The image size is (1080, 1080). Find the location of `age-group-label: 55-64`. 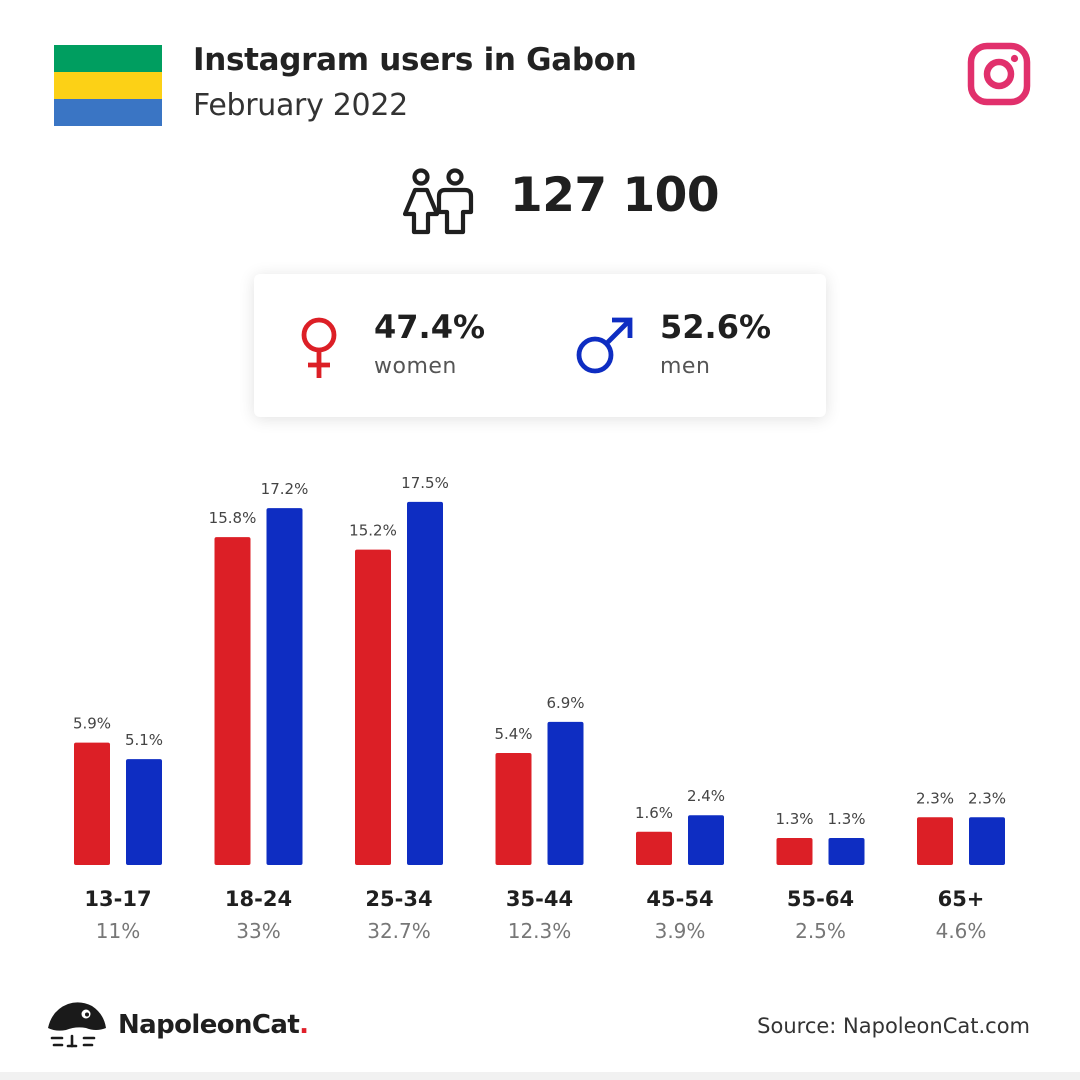

age-group-label: 55-64 is located at coordinates (820, 899).